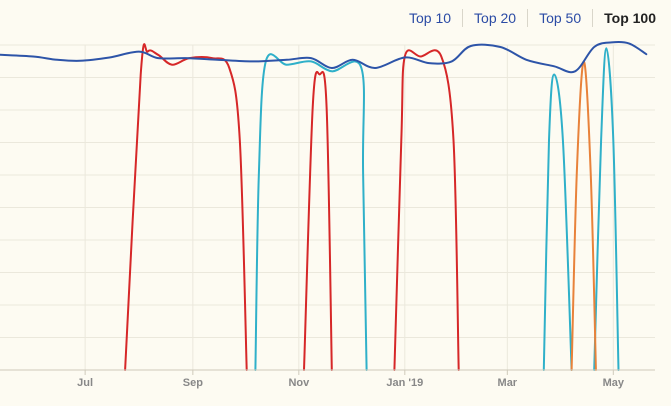 Image resolution: width=671 pixels, height=406 pixels. Describe the element at coordinates (85, 383) in the screenshot. I see `x-tick-label: Jul` at that location.